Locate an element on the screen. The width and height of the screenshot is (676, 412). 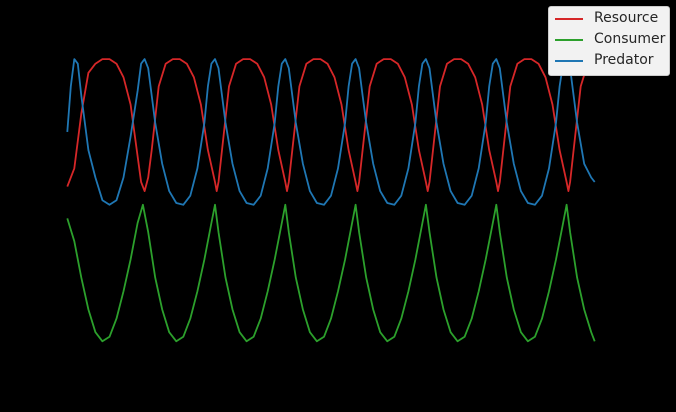
x-tick-label: 3000 is located at coordinates (594, 371).